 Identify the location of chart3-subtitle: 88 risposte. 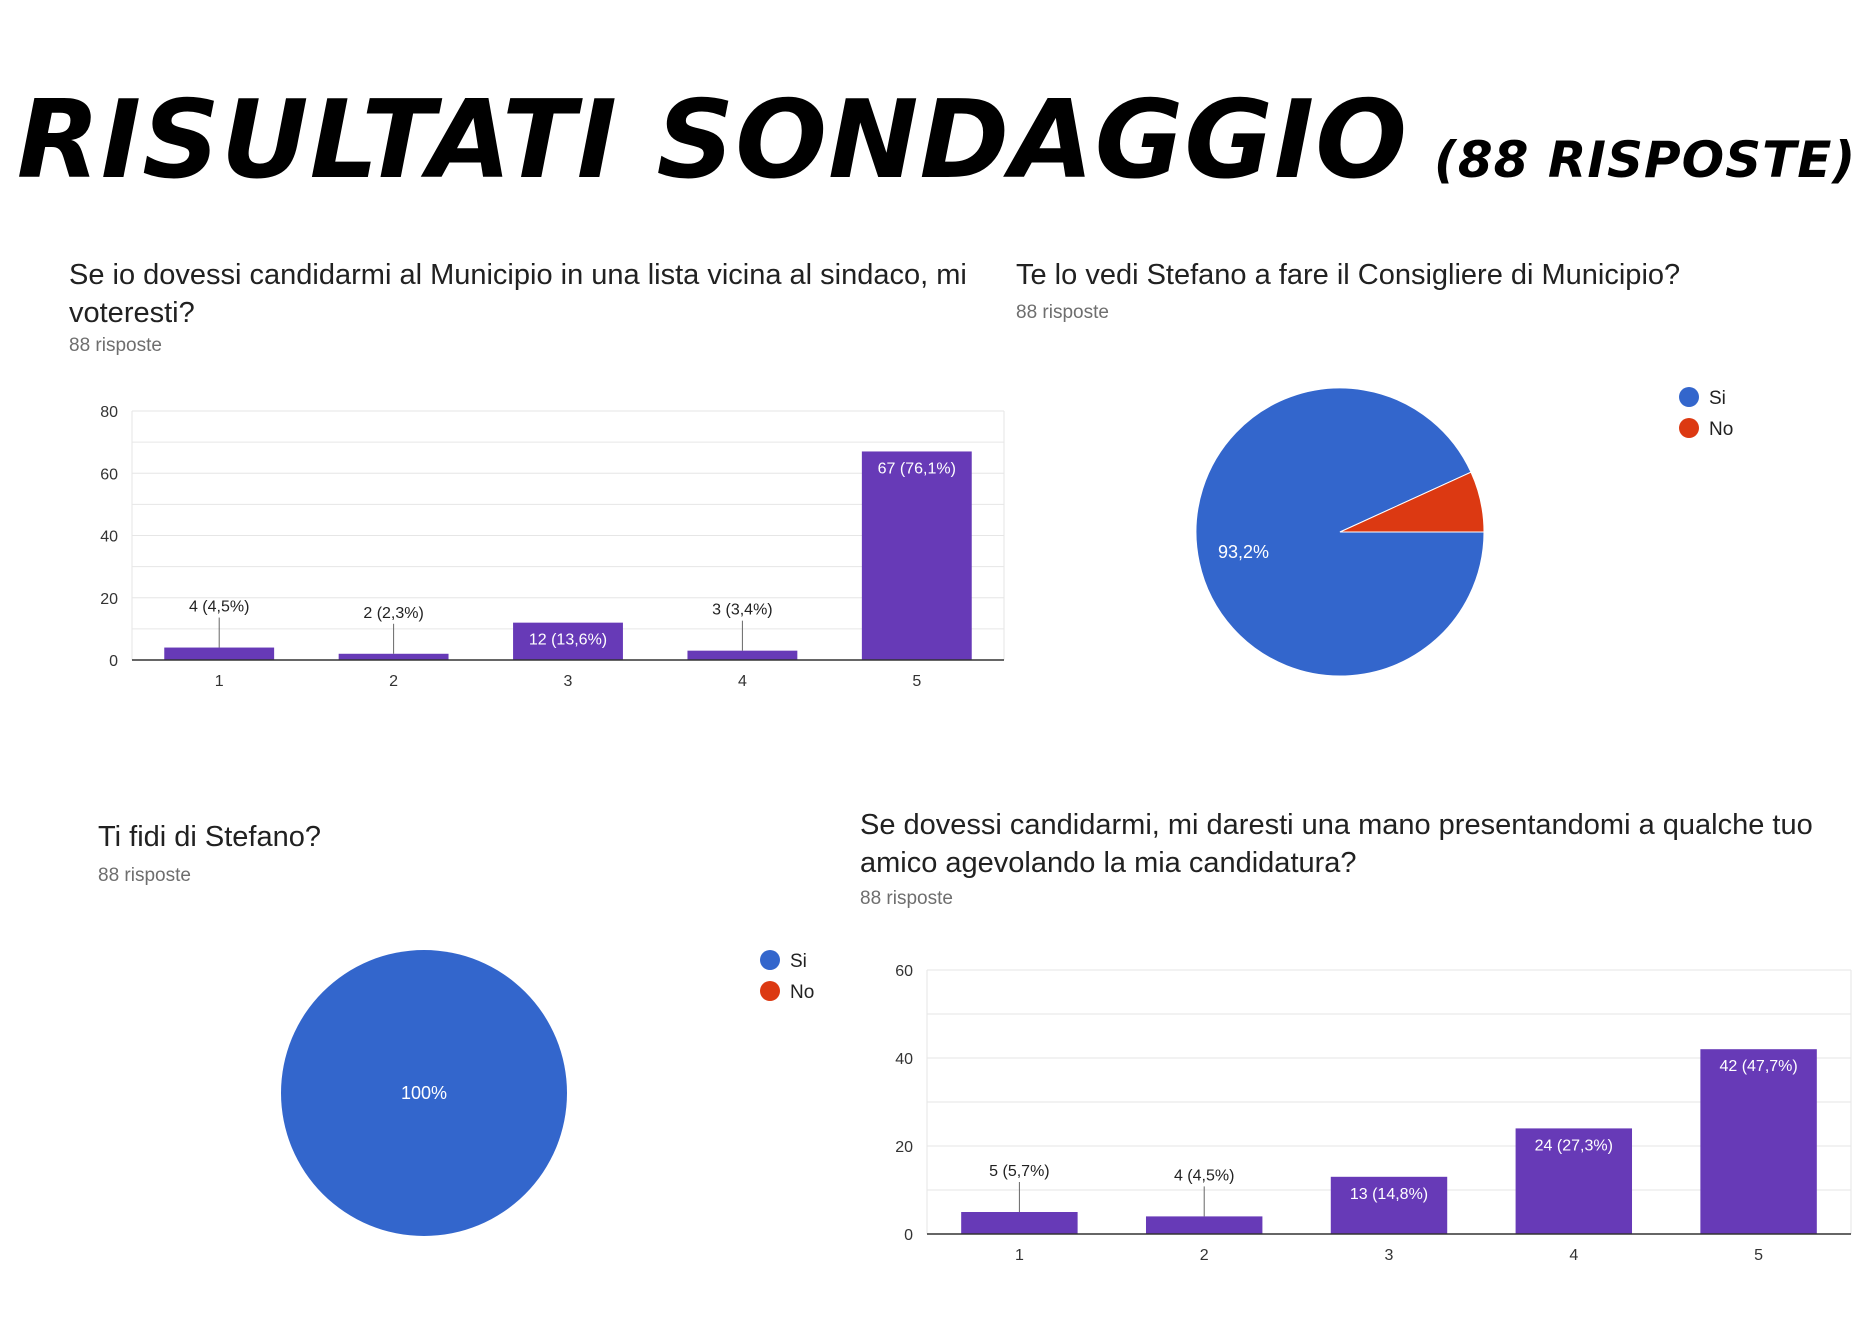
(144, 875).